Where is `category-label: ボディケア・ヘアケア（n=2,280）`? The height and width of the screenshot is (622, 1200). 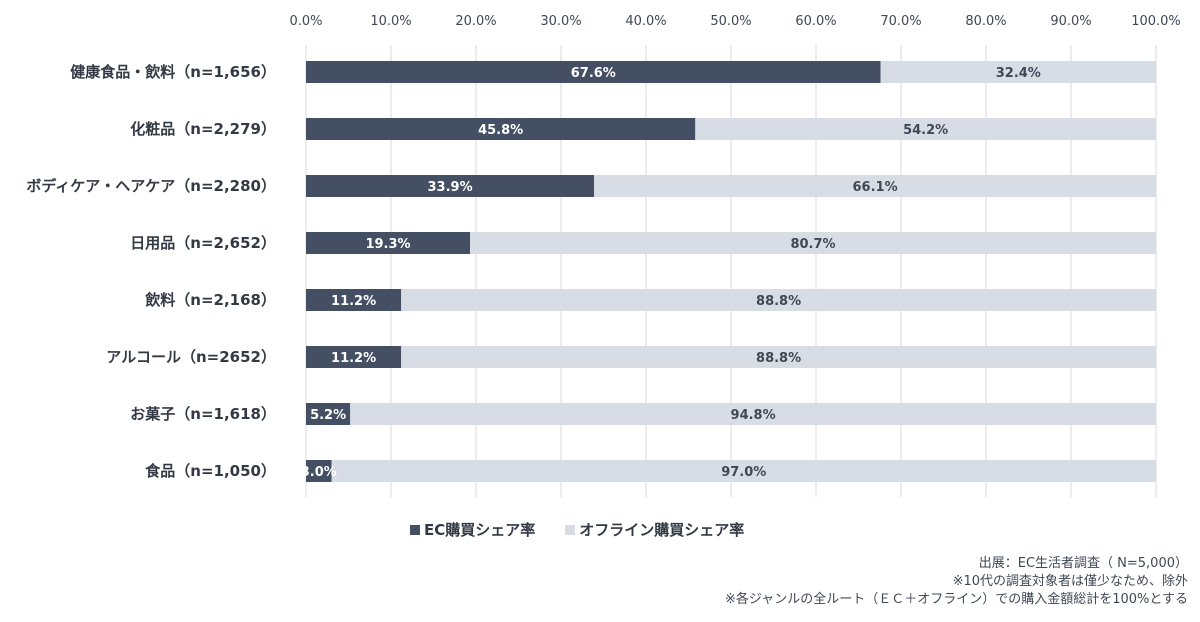 category-label: ボディケア・ヘアケア（n=2,280） is located at coordinates (151, 186).